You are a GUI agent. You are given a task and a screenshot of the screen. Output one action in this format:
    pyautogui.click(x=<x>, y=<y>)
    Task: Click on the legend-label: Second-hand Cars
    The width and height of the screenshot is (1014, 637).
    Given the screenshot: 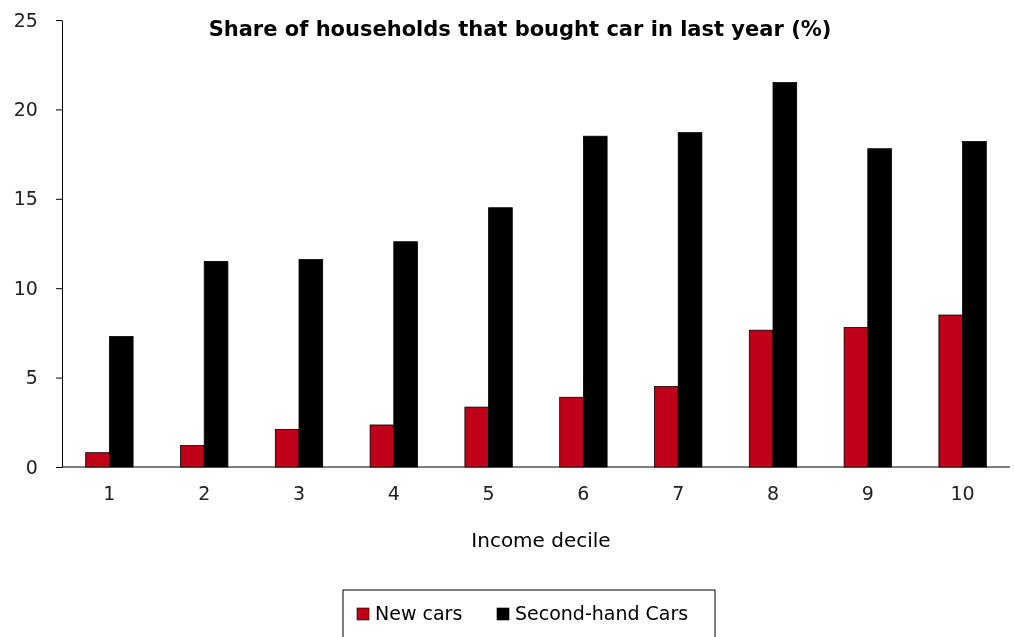 What is the action you would take?
    pyautogui.click(x=602, y=613)
    